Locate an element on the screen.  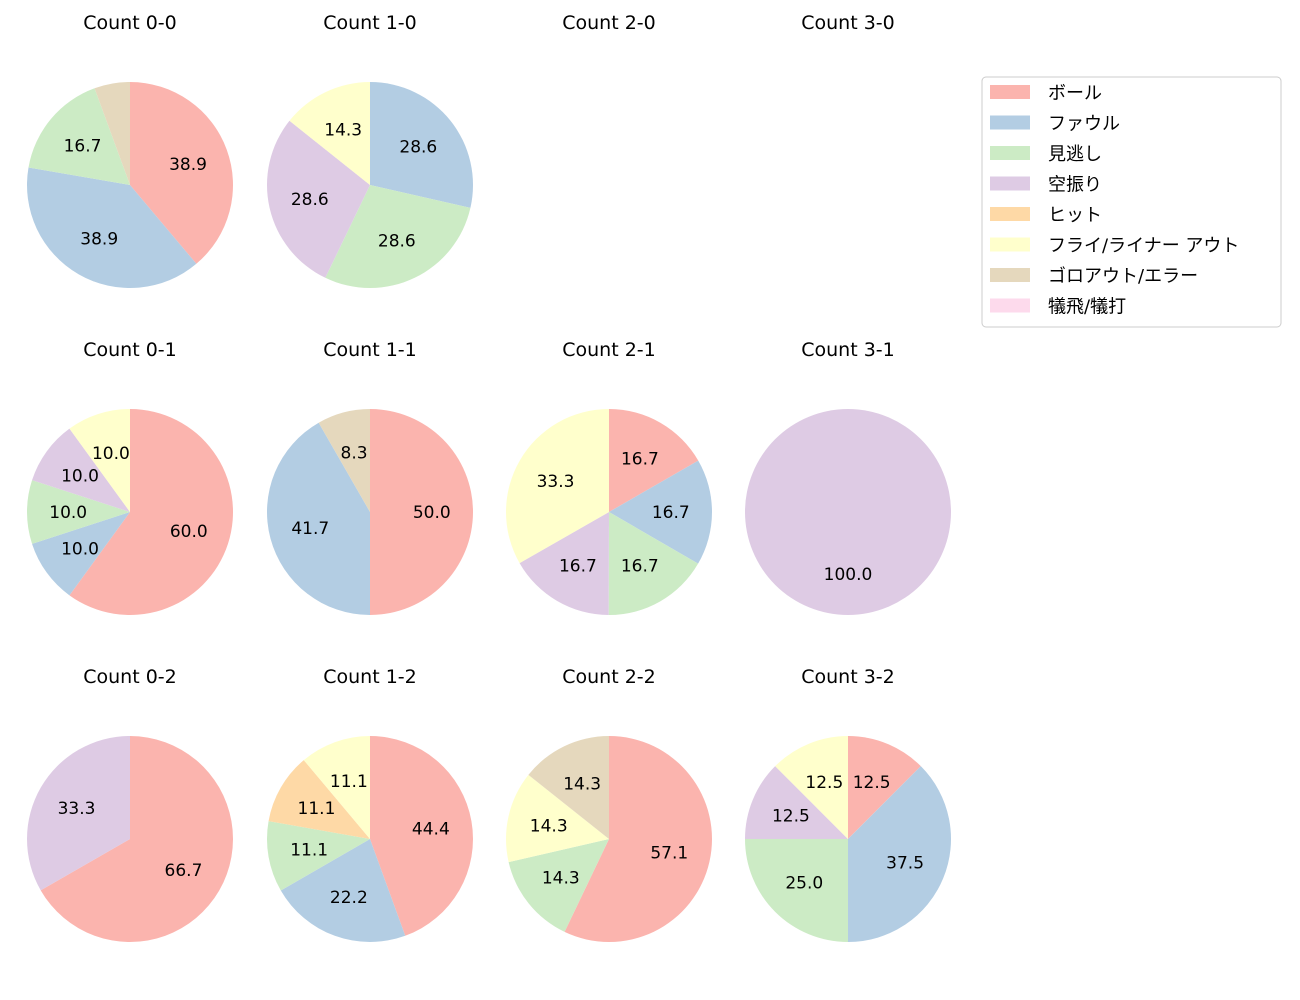
legend-label: 見逃し is located at coordinates (1075, 154).